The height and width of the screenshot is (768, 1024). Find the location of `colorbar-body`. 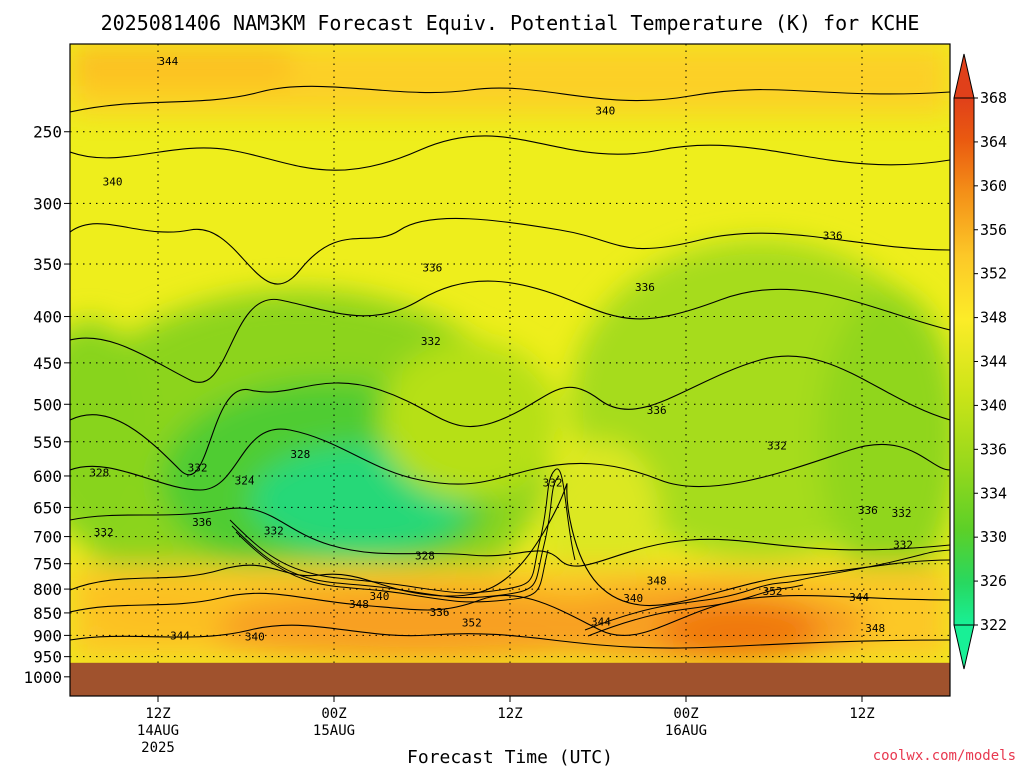

colorbar-body is located at coordinates (964, 361).